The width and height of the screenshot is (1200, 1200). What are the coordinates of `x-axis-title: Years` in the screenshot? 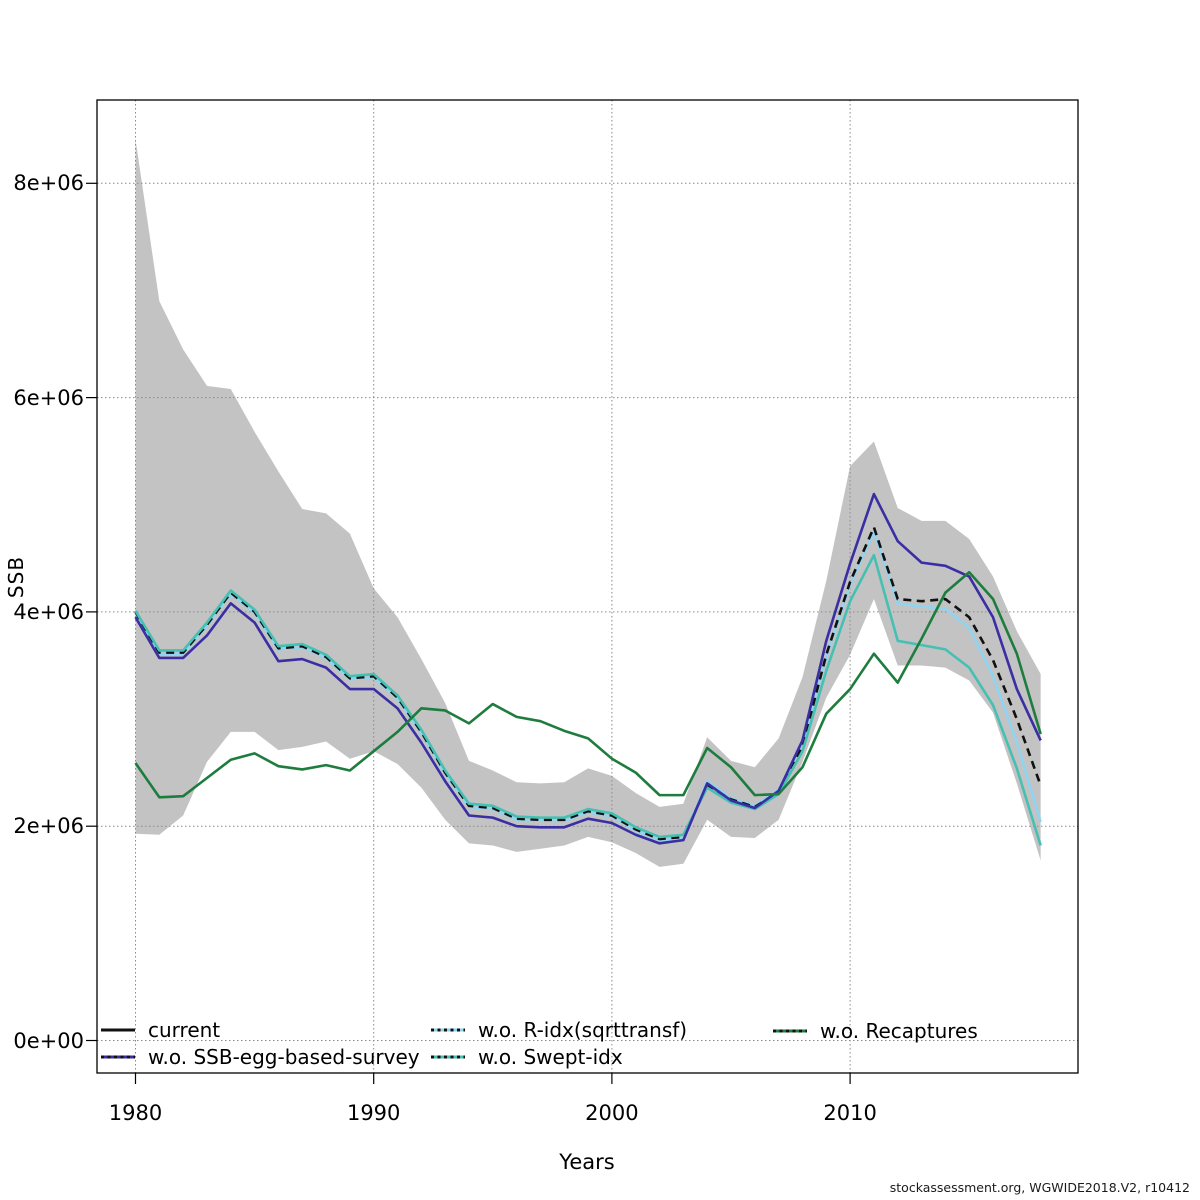 It's located at (587, 1162).